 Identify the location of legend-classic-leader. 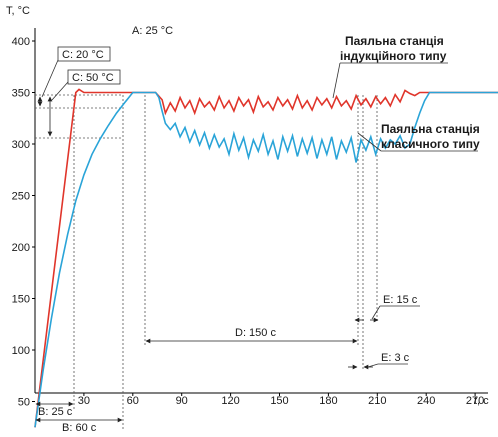
(369, 142).